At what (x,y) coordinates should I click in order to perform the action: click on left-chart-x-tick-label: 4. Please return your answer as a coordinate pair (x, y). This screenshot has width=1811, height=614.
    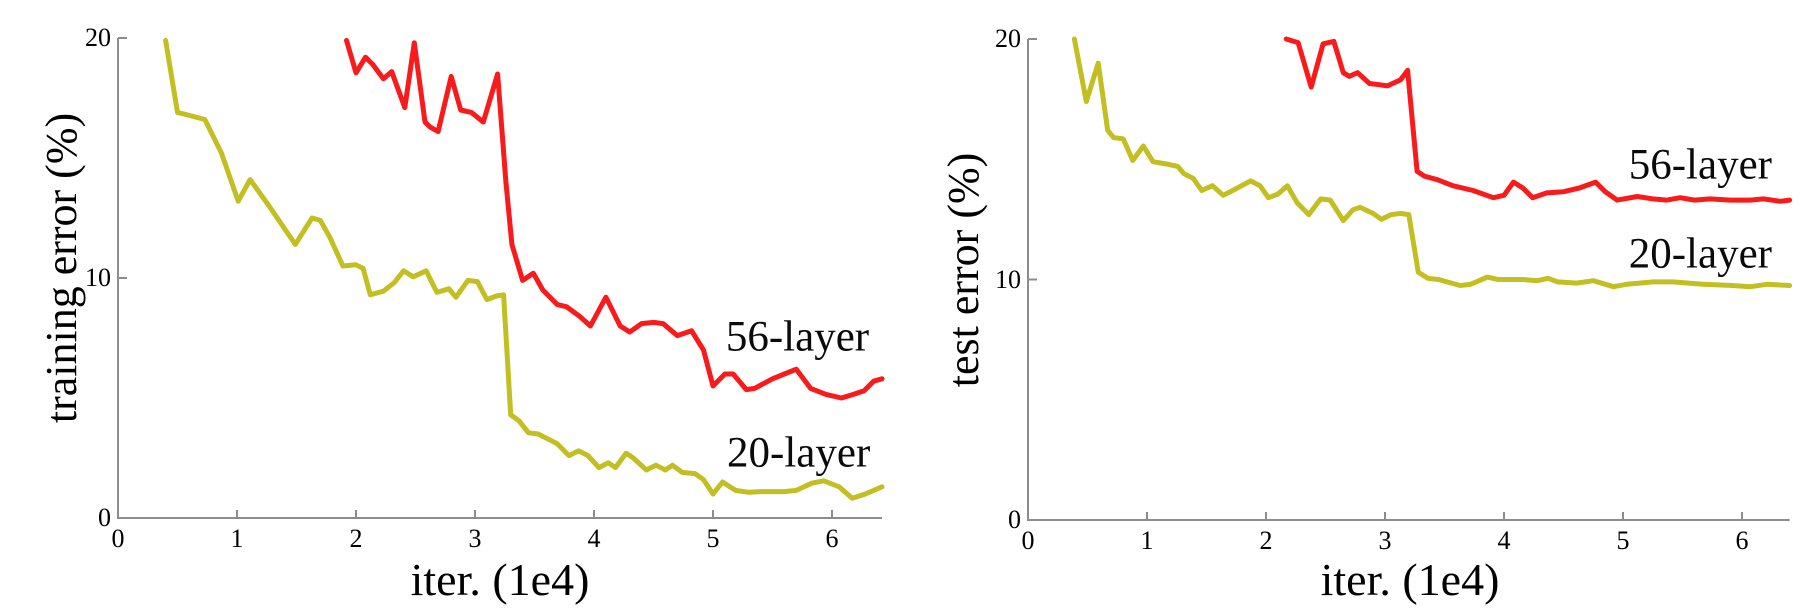
    Looking at the image, I should click on (594, 538).